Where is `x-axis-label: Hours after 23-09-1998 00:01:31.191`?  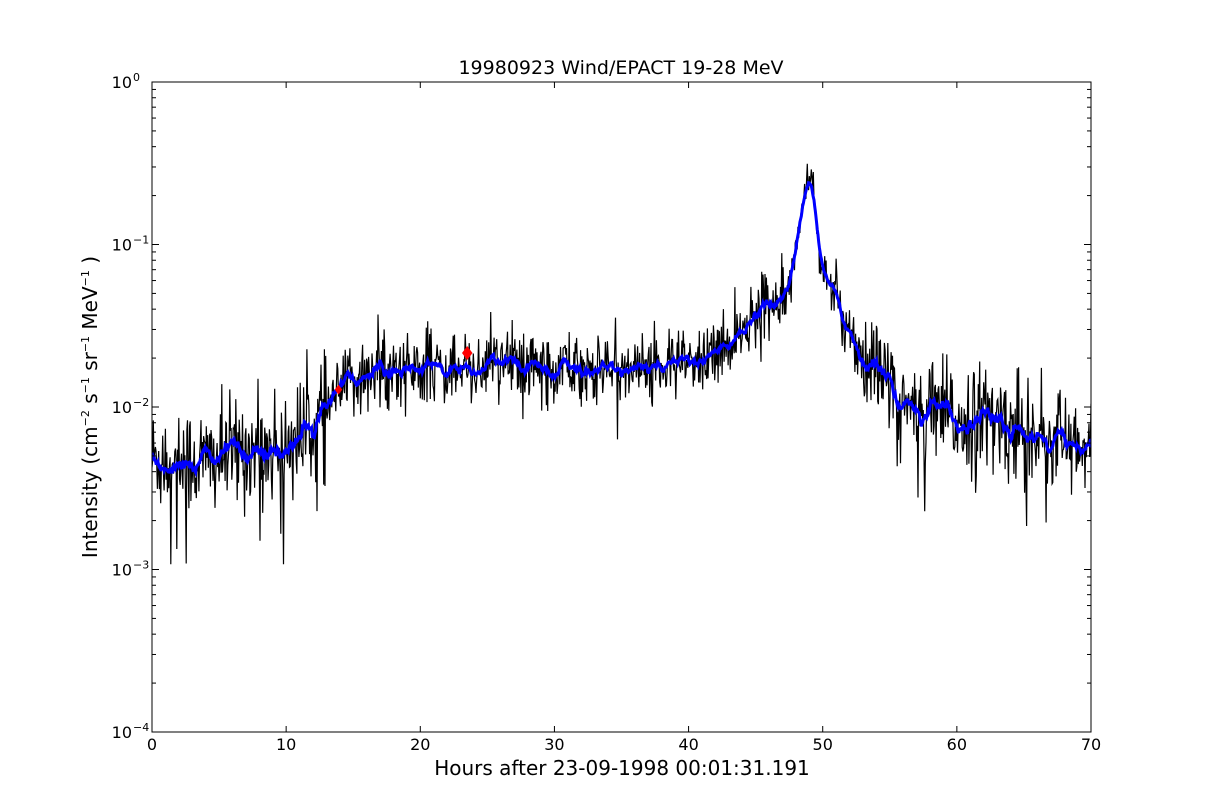 x-axis-label: Hours after 23-09-1998 00:01:31.191 is located at coordinates (622, 768).